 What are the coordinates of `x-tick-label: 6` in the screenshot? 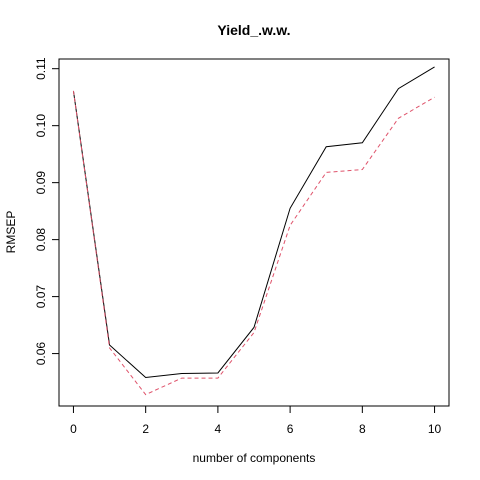 It's located at (290, 429).